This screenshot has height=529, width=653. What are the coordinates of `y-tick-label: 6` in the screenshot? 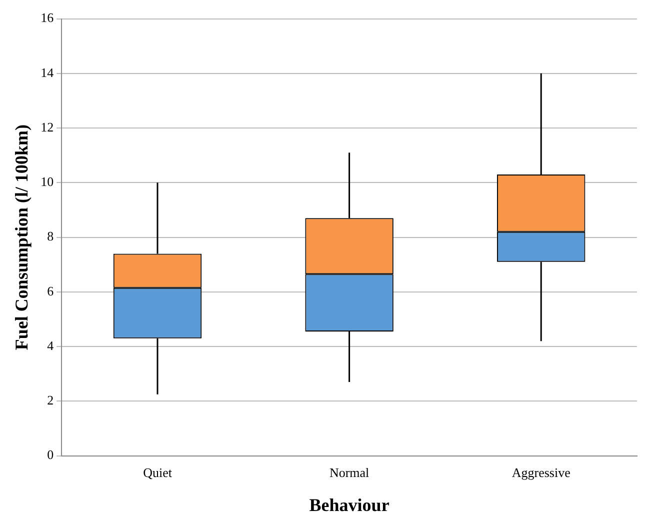 It's located at (50, 290).